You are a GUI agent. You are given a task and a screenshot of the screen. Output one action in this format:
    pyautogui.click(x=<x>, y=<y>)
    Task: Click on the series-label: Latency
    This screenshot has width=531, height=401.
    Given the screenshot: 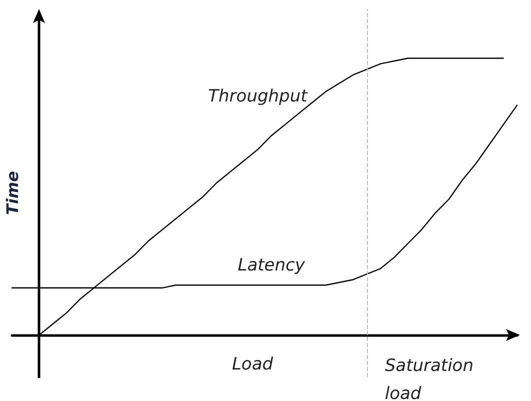 What is the action you would take?
    pyautogui.click(x=272, y=266)
    